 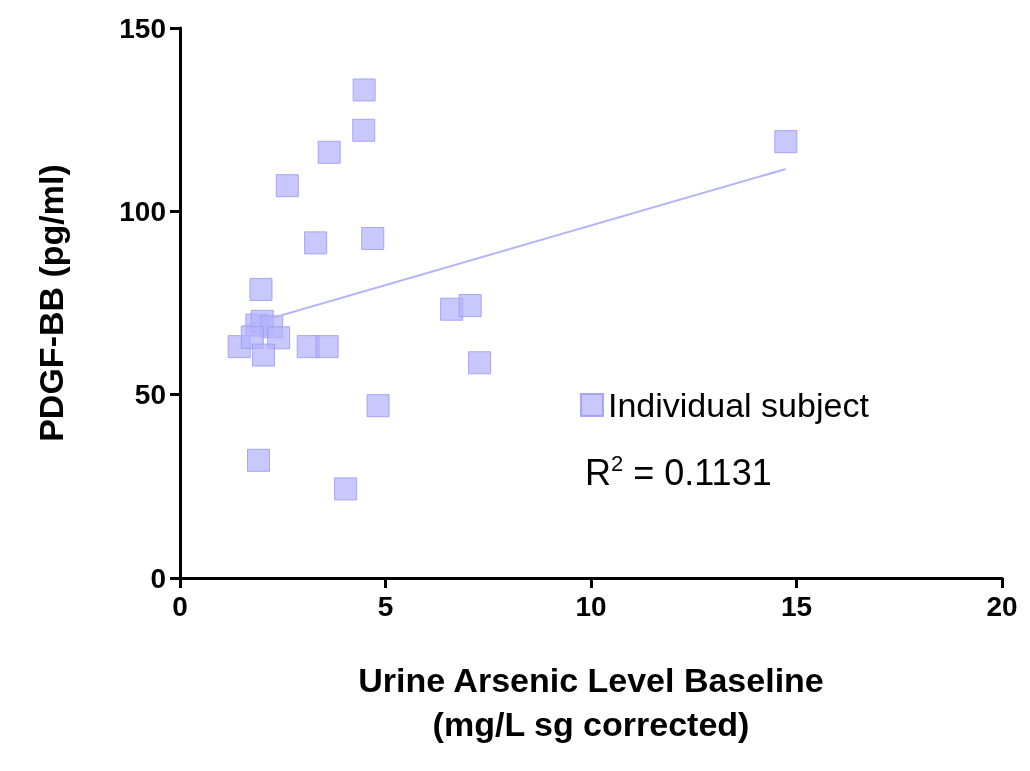 What do you see at coordinates (180, 606) in the screenshot?
I see `x-tick-label: 0` at bounding box center [180, 606].